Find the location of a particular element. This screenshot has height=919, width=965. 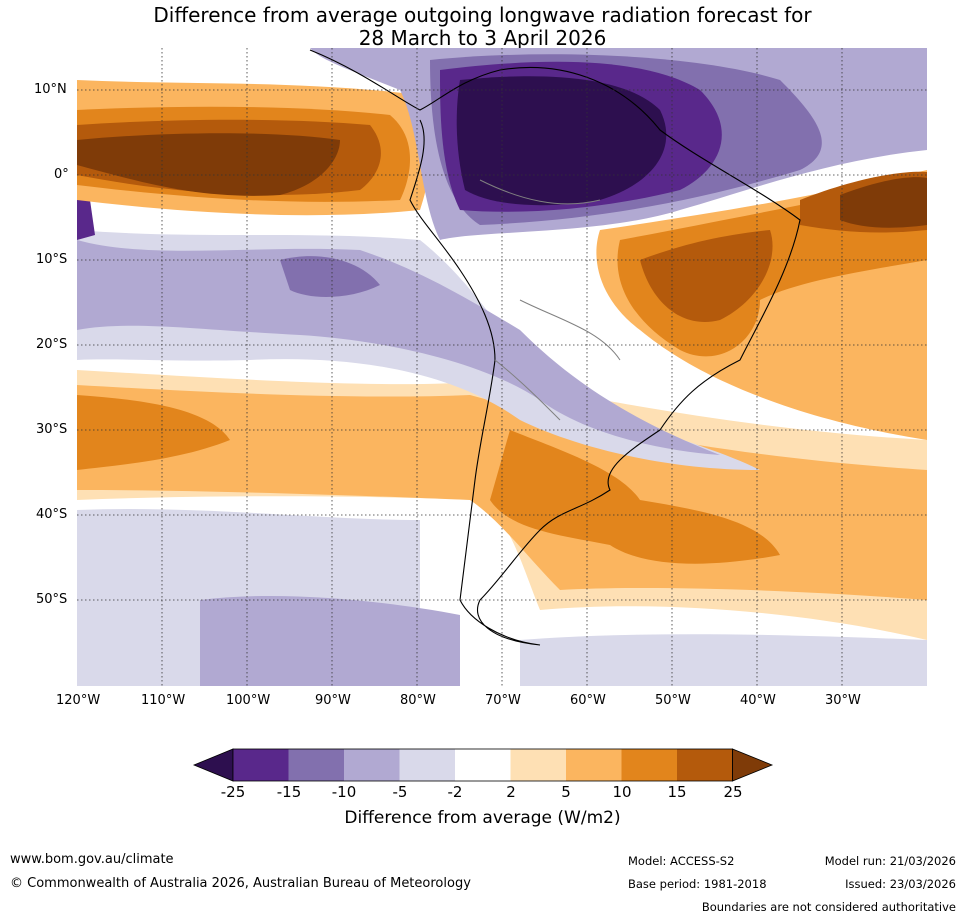

lat-label: 30°S is located at coordinates (52, 429).